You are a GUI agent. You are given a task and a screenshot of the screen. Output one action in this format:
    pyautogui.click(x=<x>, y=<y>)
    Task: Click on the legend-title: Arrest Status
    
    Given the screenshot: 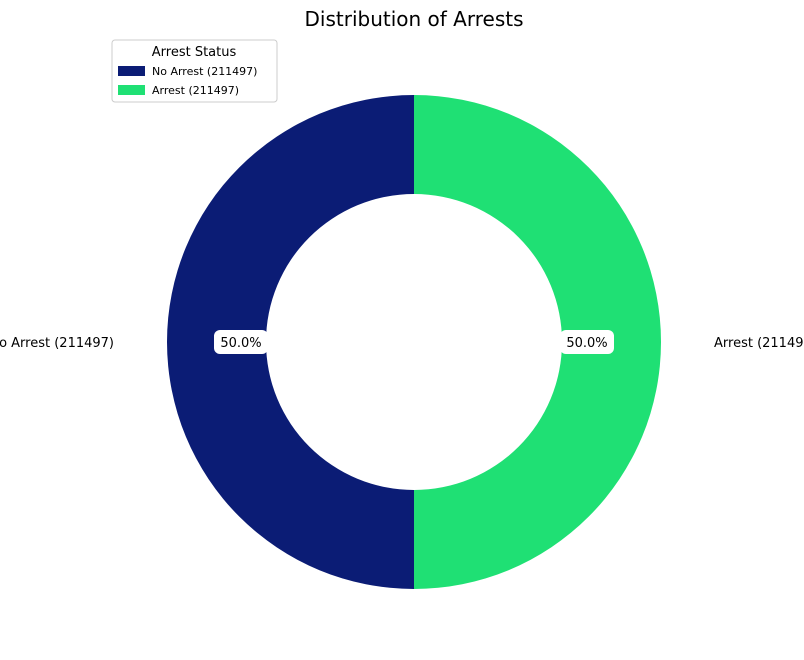 What is the action you would take?
    pyautogui.click(x=194, y=52)
    